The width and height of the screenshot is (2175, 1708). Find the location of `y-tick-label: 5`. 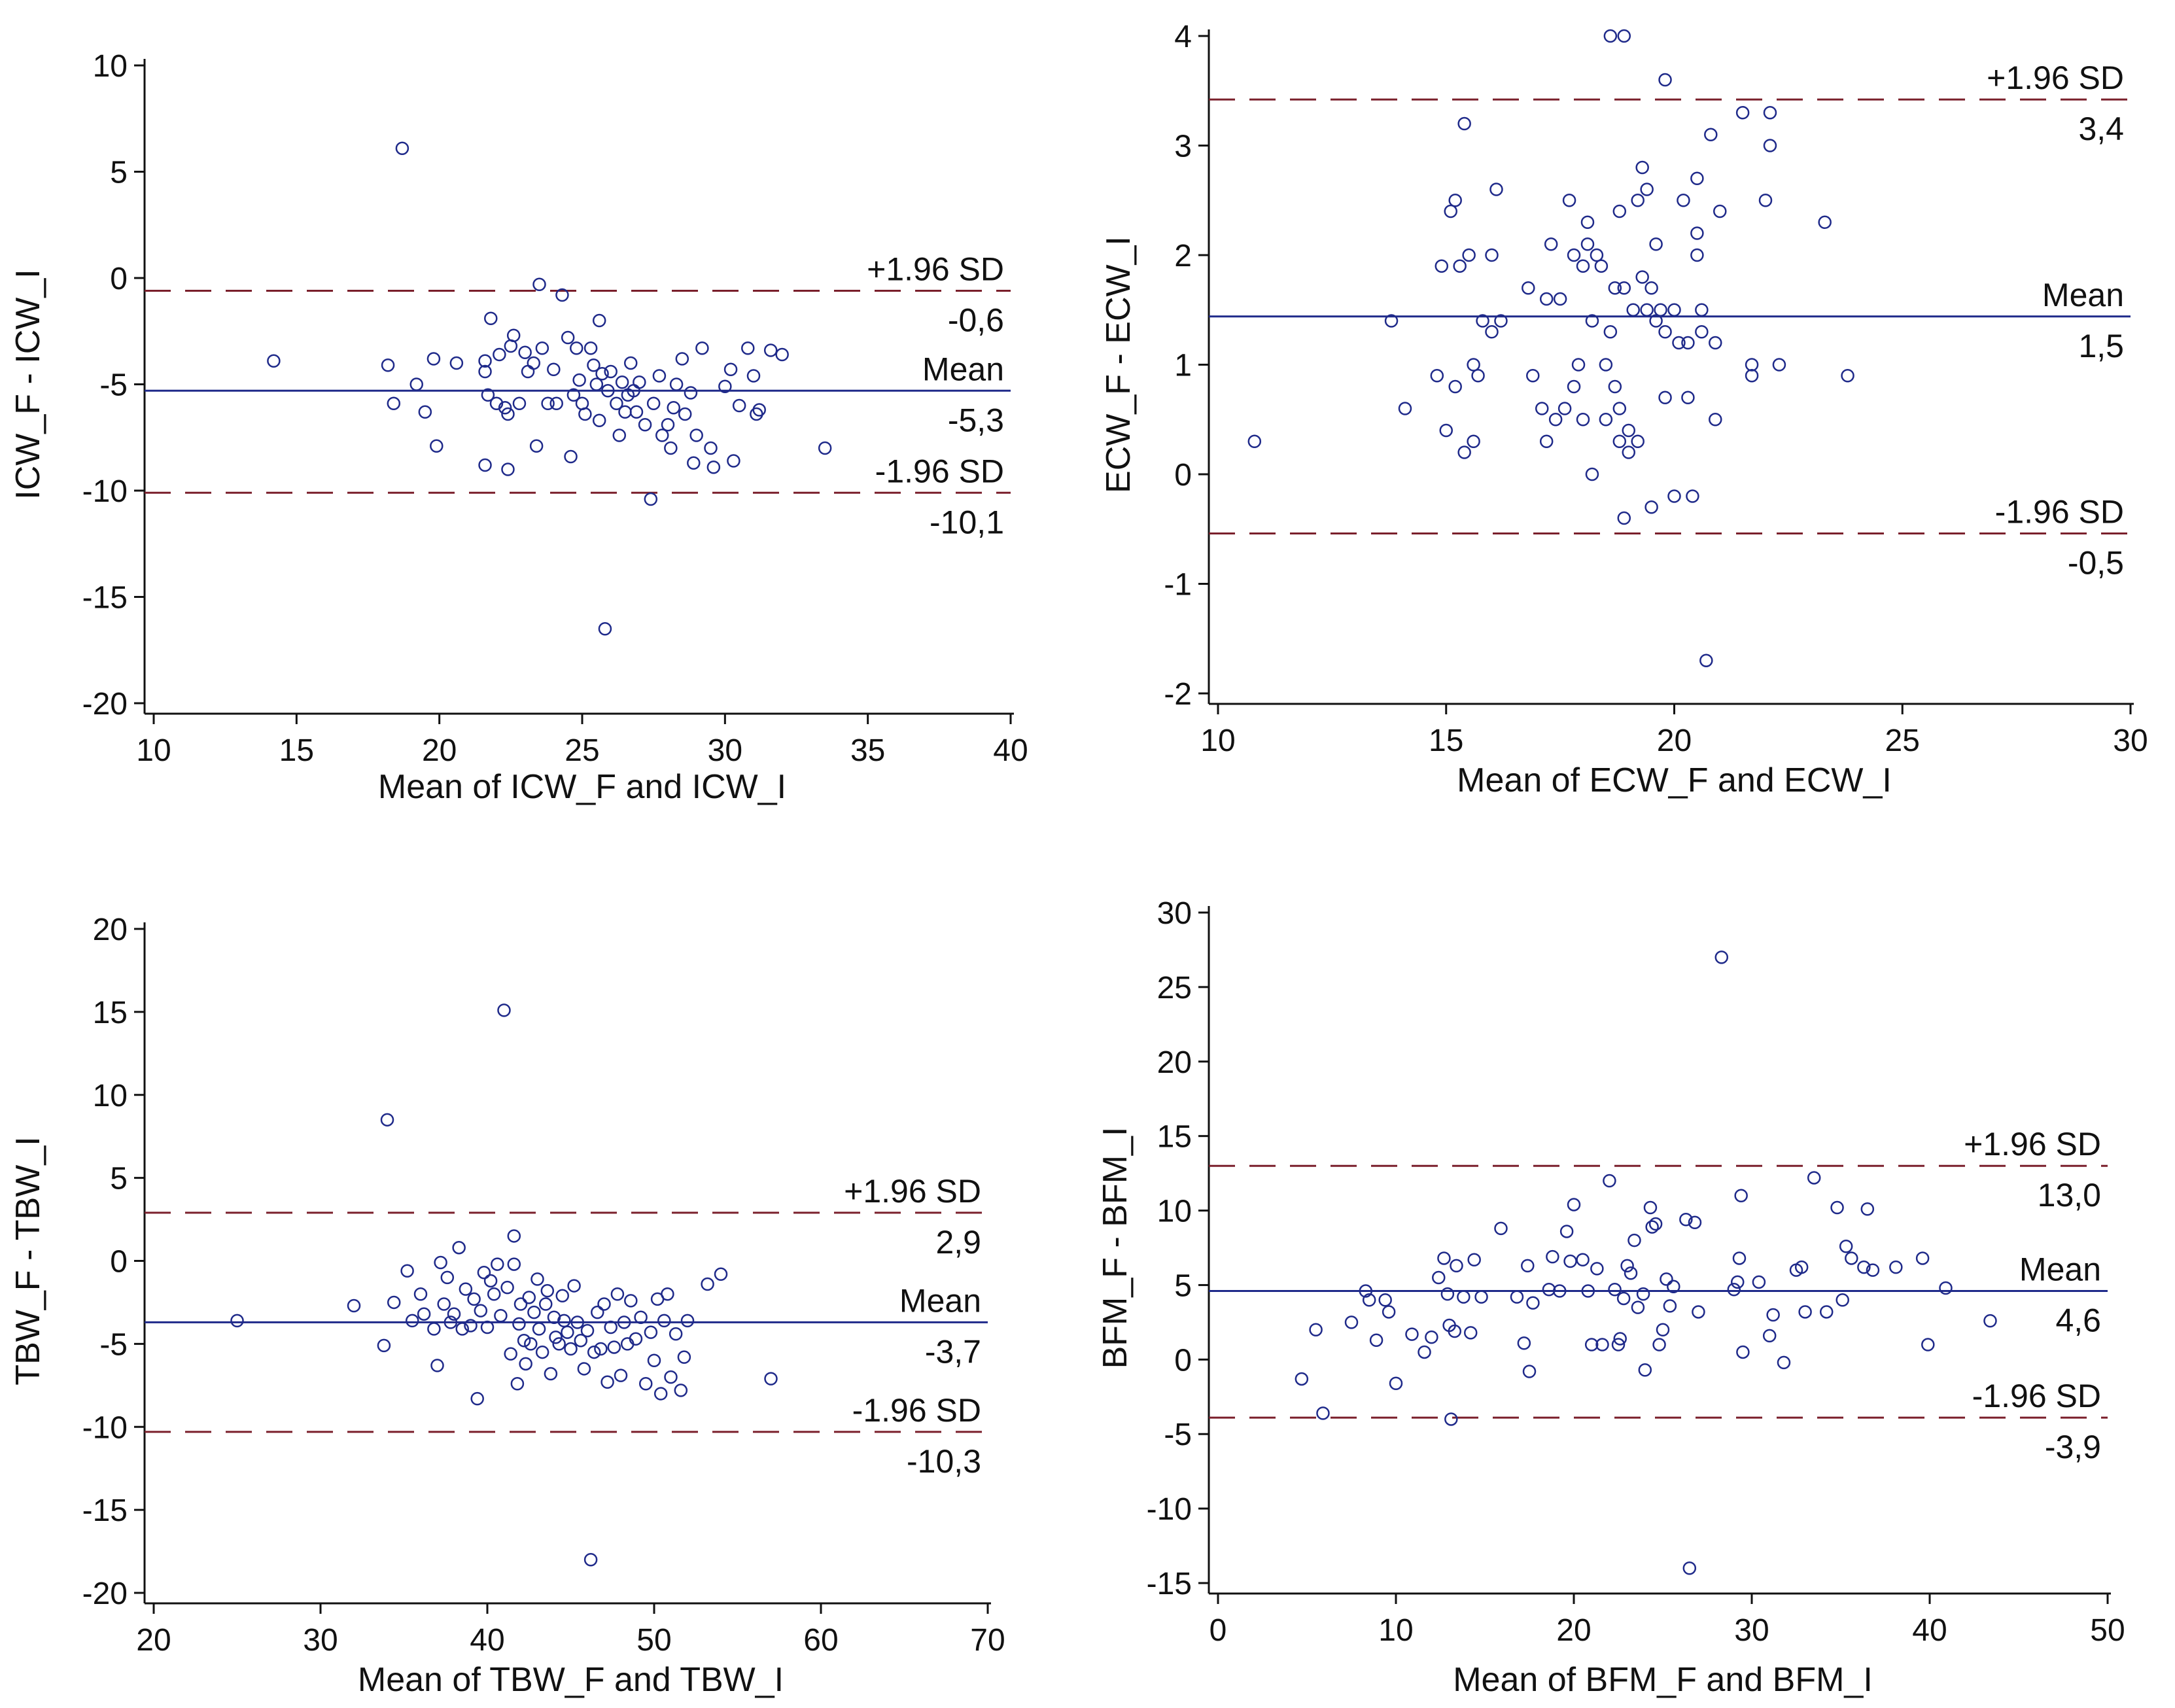

y-tick-label: 5 is located at coordinates (119, 173).